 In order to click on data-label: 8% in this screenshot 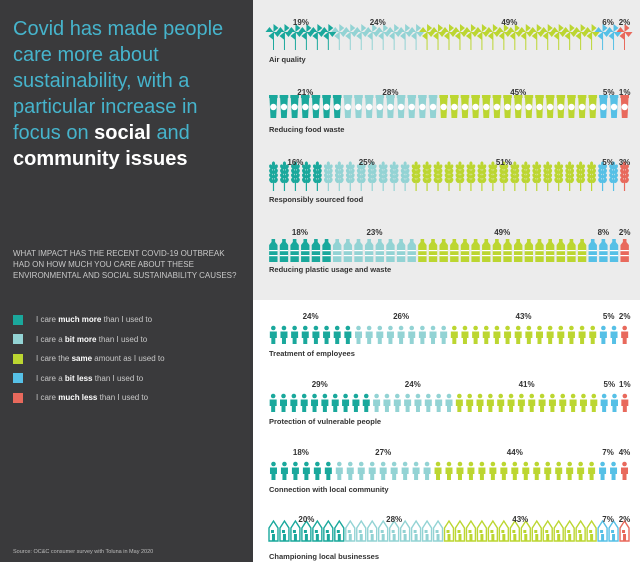, I will do `click(604, 232)`.